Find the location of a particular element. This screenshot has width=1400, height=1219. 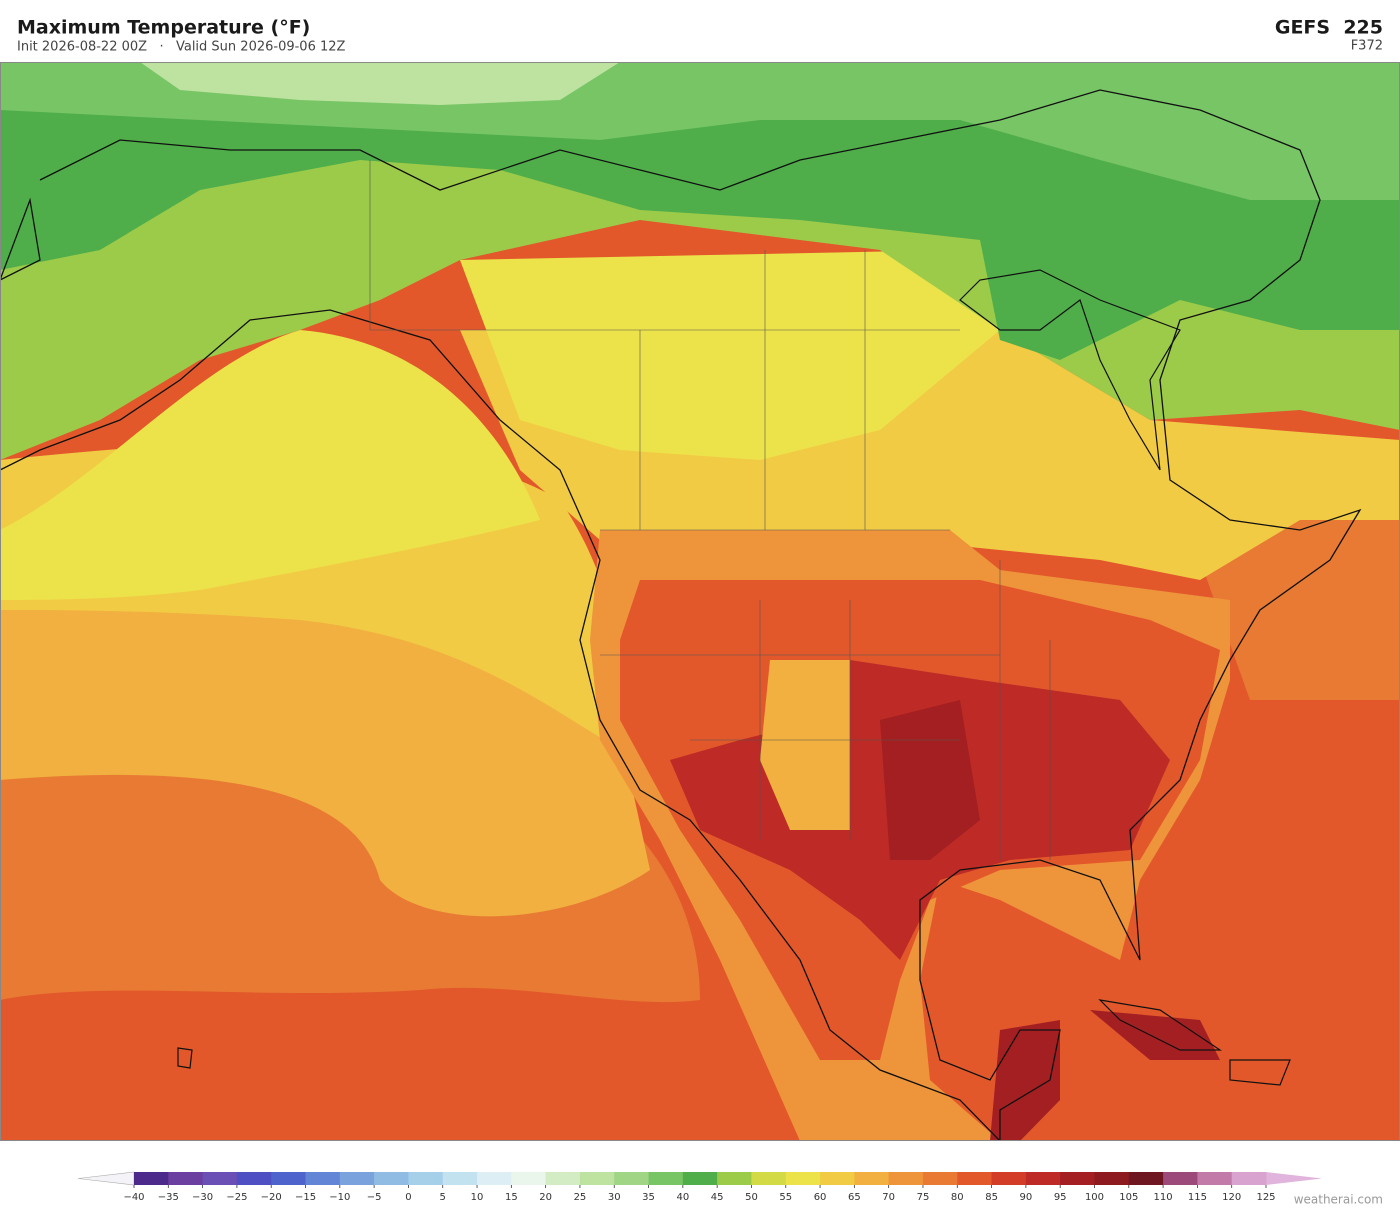

colorbar-tick-label: 40 is located at coordinates (682, 1197).